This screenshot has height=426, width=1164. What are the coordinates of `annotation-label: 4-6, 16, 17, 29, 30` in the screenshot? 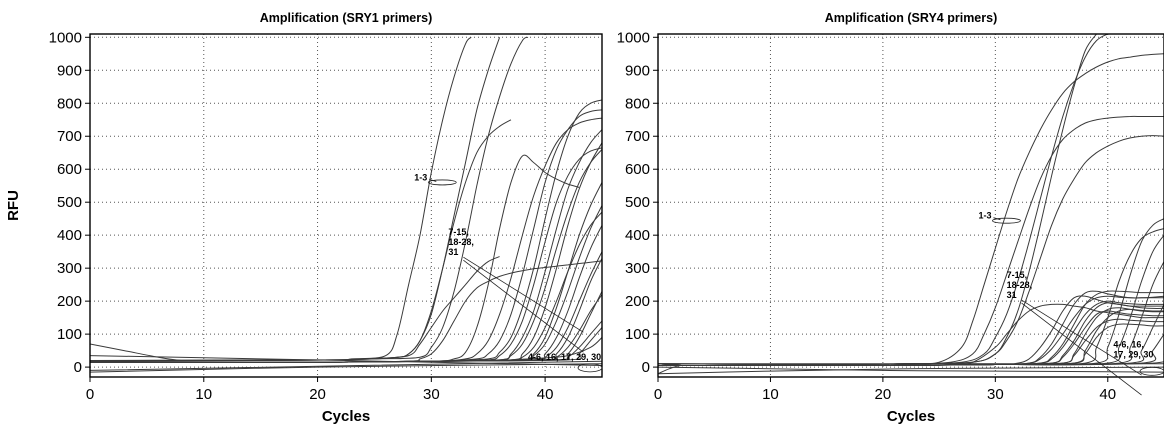 It's located at (564, 357).